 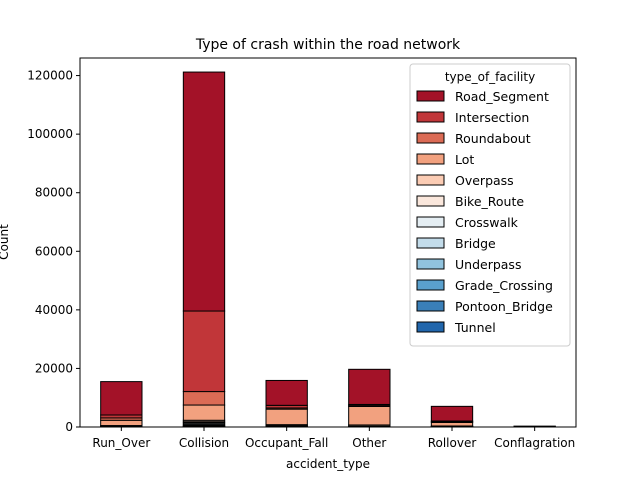 What do you see at coordinates (54, 368) in the screenshot?
I see `y-tick-label-20000: 20000` at bounding box center [54, 368].